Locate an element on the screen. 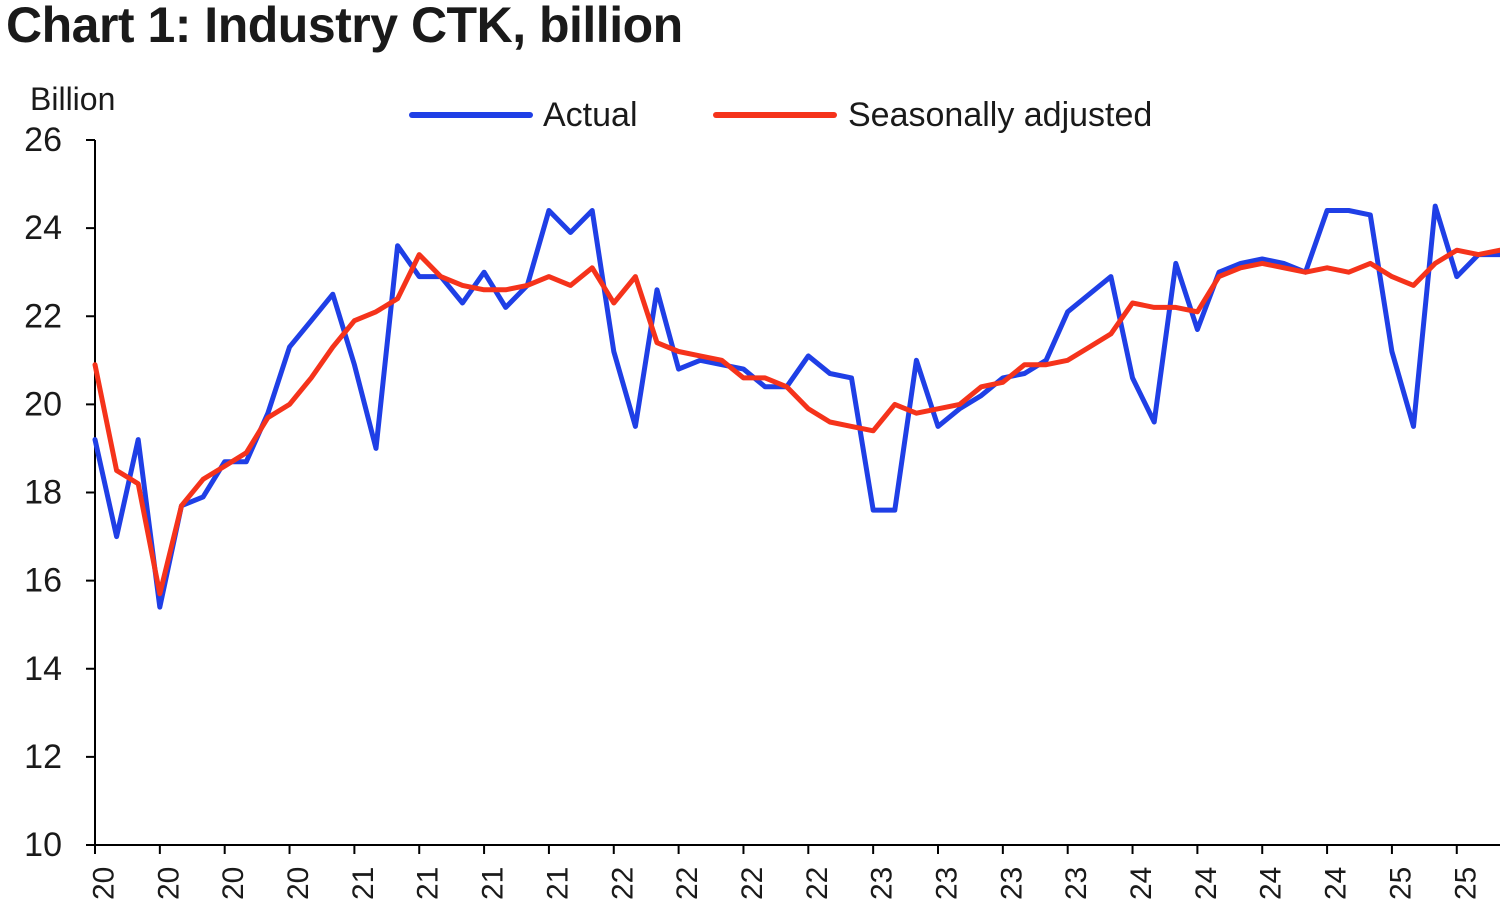 This screenshot has width=1500, height=900. y-tick-label: 16 is located at coordinates (43, 581).